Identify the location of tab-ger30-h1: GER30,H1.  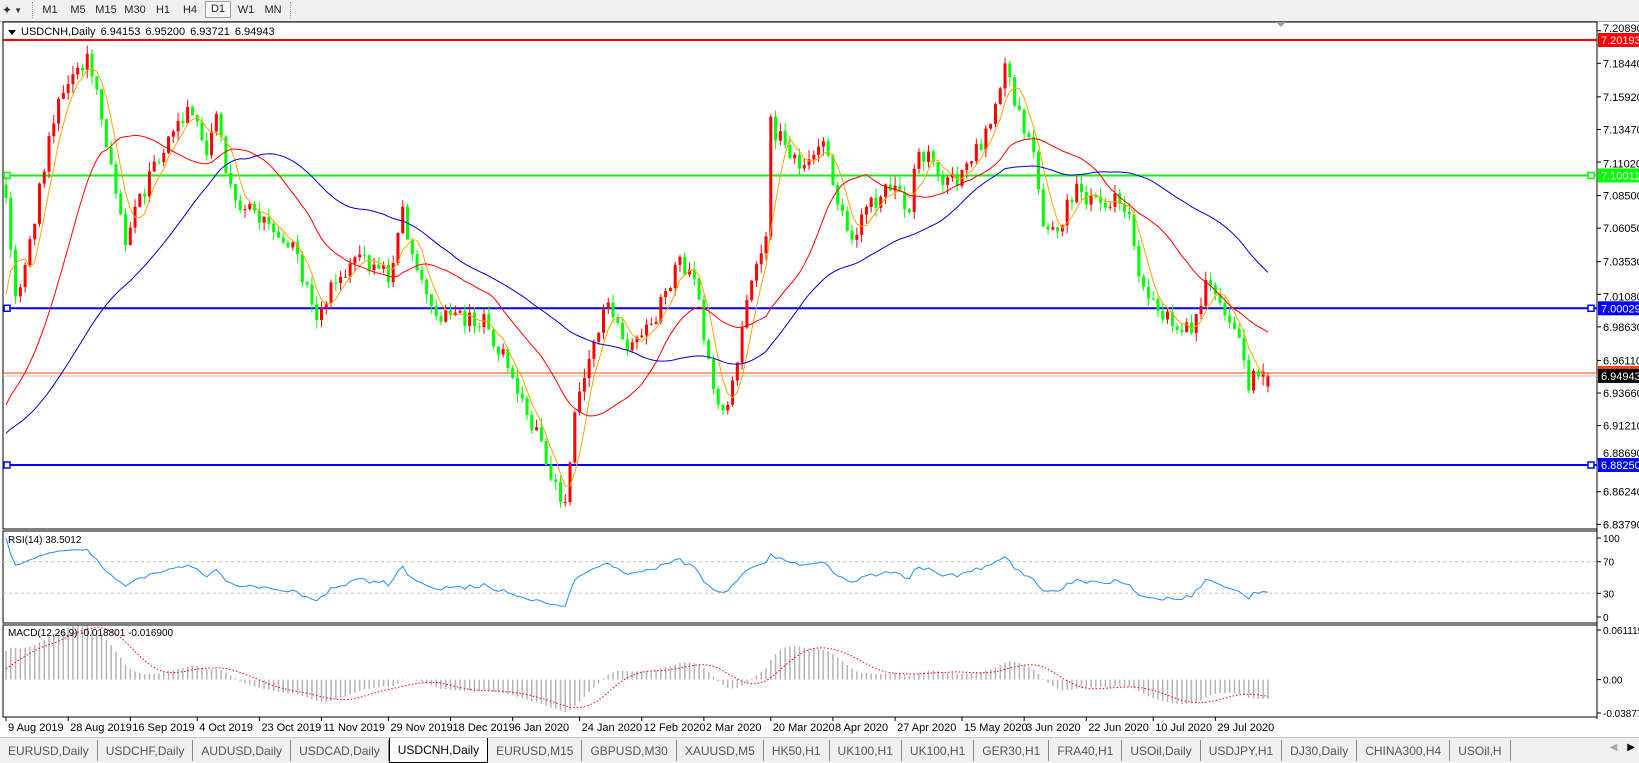
(1012, 750).